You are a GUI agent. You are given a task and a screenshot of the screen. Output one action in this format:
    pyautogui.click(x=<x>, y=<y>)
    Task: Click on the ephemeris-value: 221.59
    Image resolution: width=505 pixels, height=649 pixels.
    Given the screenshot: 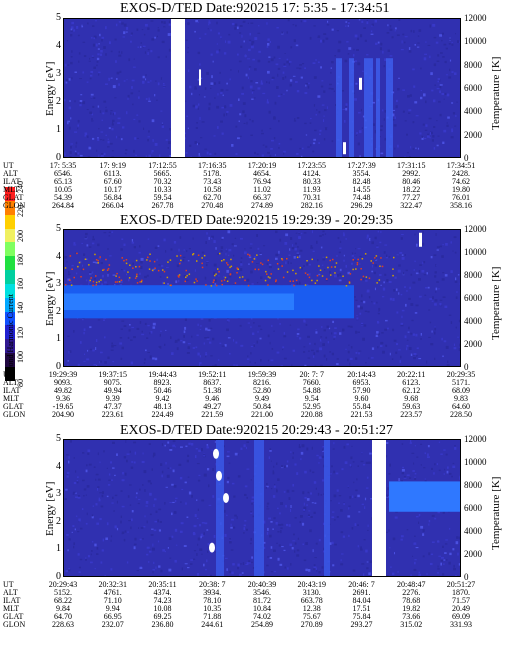 What is the action you would take?
    pyautogui.click(x=212, y=414)
    